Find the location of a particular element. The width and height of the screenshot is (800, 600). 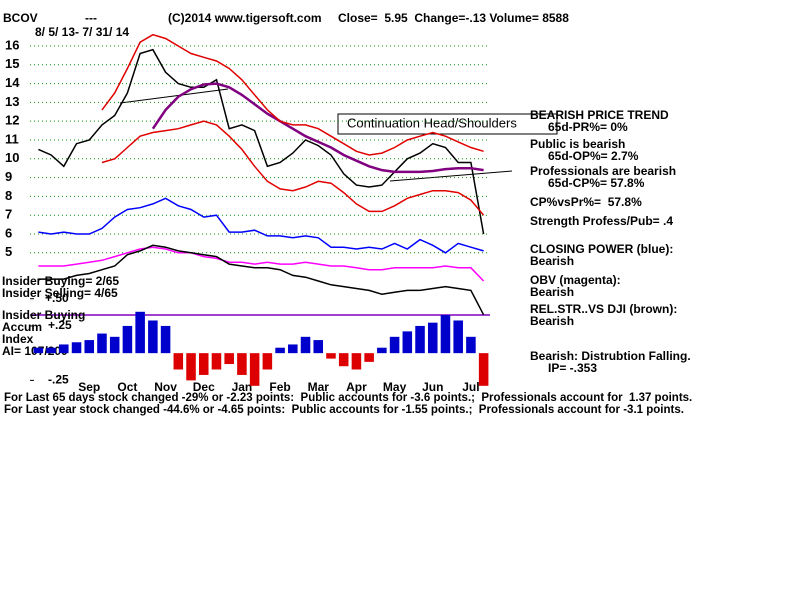

x-tick-label: Apr is located at coordinates (356, 387).